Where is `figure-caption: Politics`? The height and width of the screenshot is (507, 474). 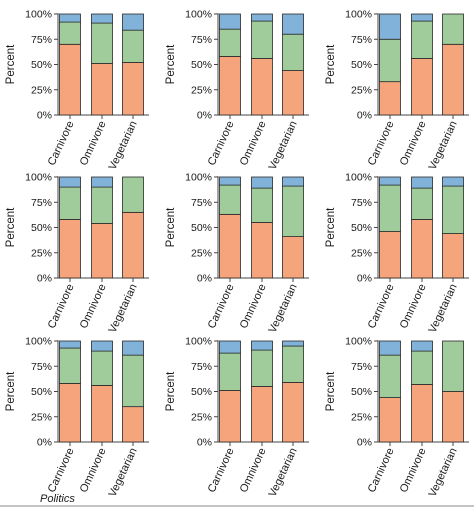 figure-caption: Politics is located at coordinates (57, 499).